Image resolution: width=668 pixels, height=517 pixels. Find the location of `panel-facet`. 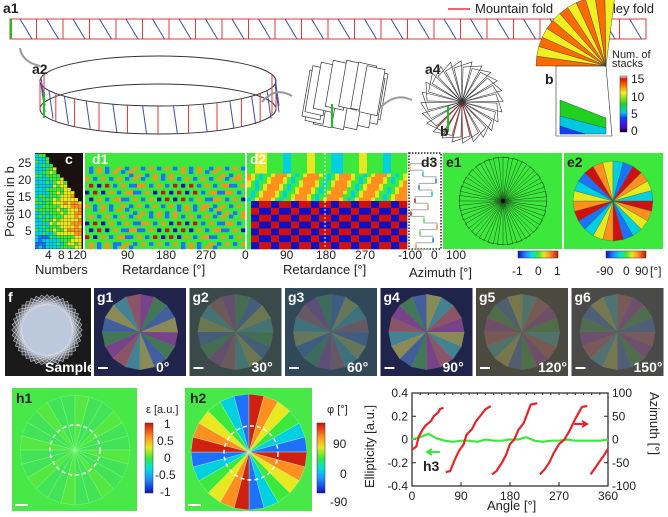

panel-facet is located at coordinates (470, 122).